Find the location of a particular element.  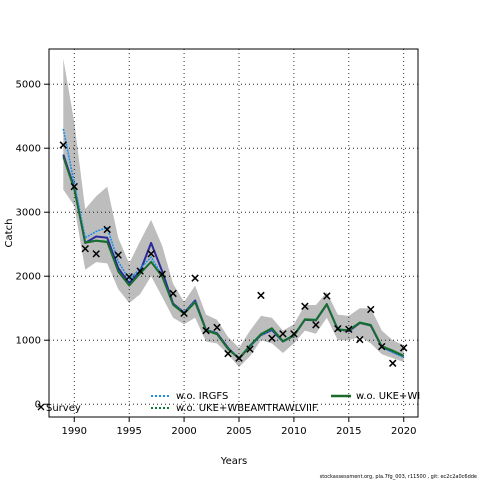

y-tick-label: 5000 is located at coordinates (28, 85).